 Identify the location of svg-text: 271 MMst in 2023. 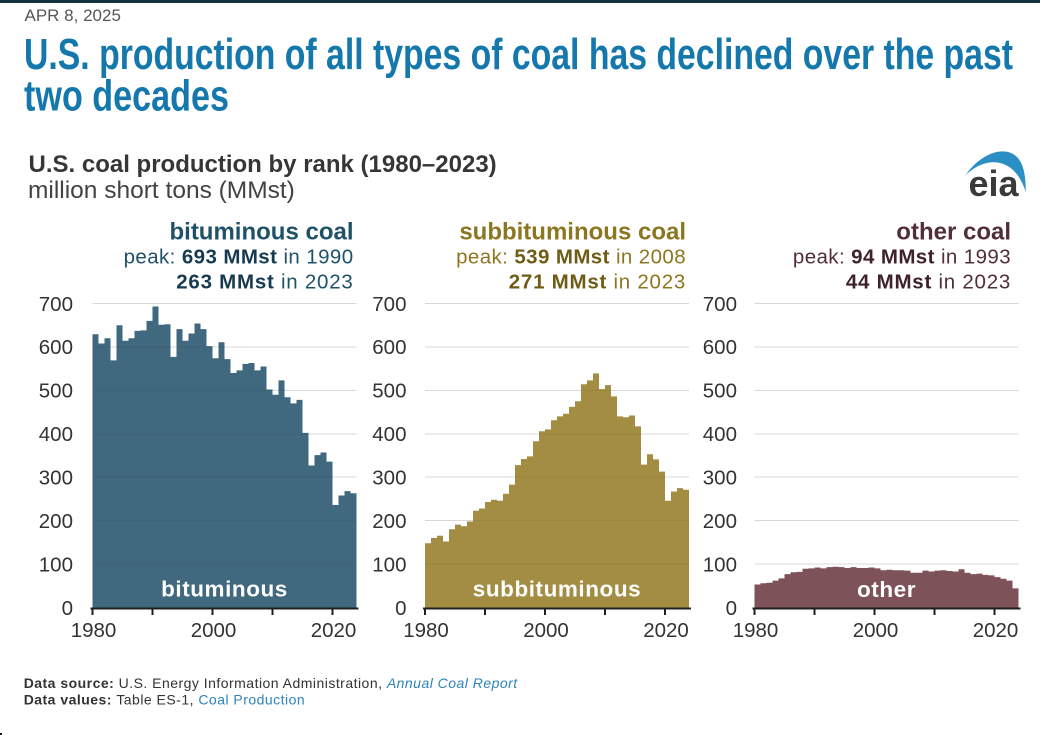
(597, 282).